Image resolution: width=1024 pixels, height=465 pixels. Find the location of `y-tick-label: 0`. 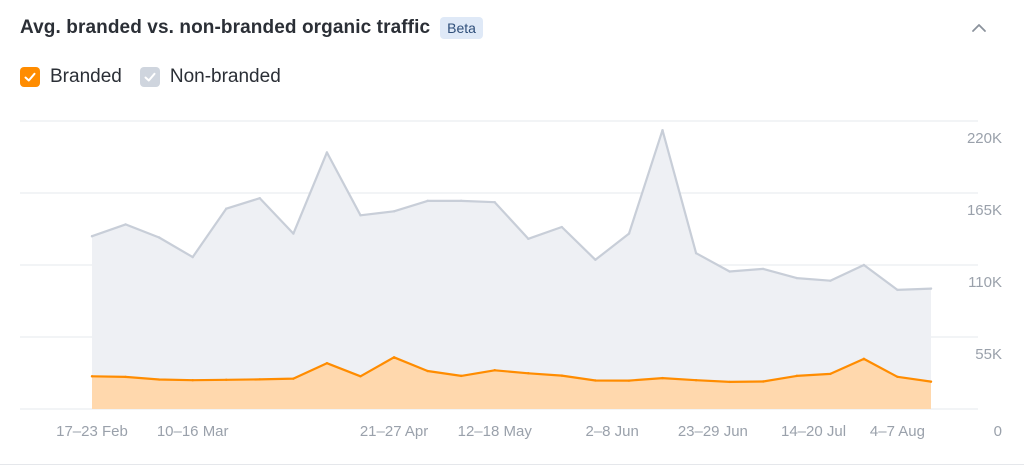

y-tick-label: 0 is located at coordinates (998, 431).